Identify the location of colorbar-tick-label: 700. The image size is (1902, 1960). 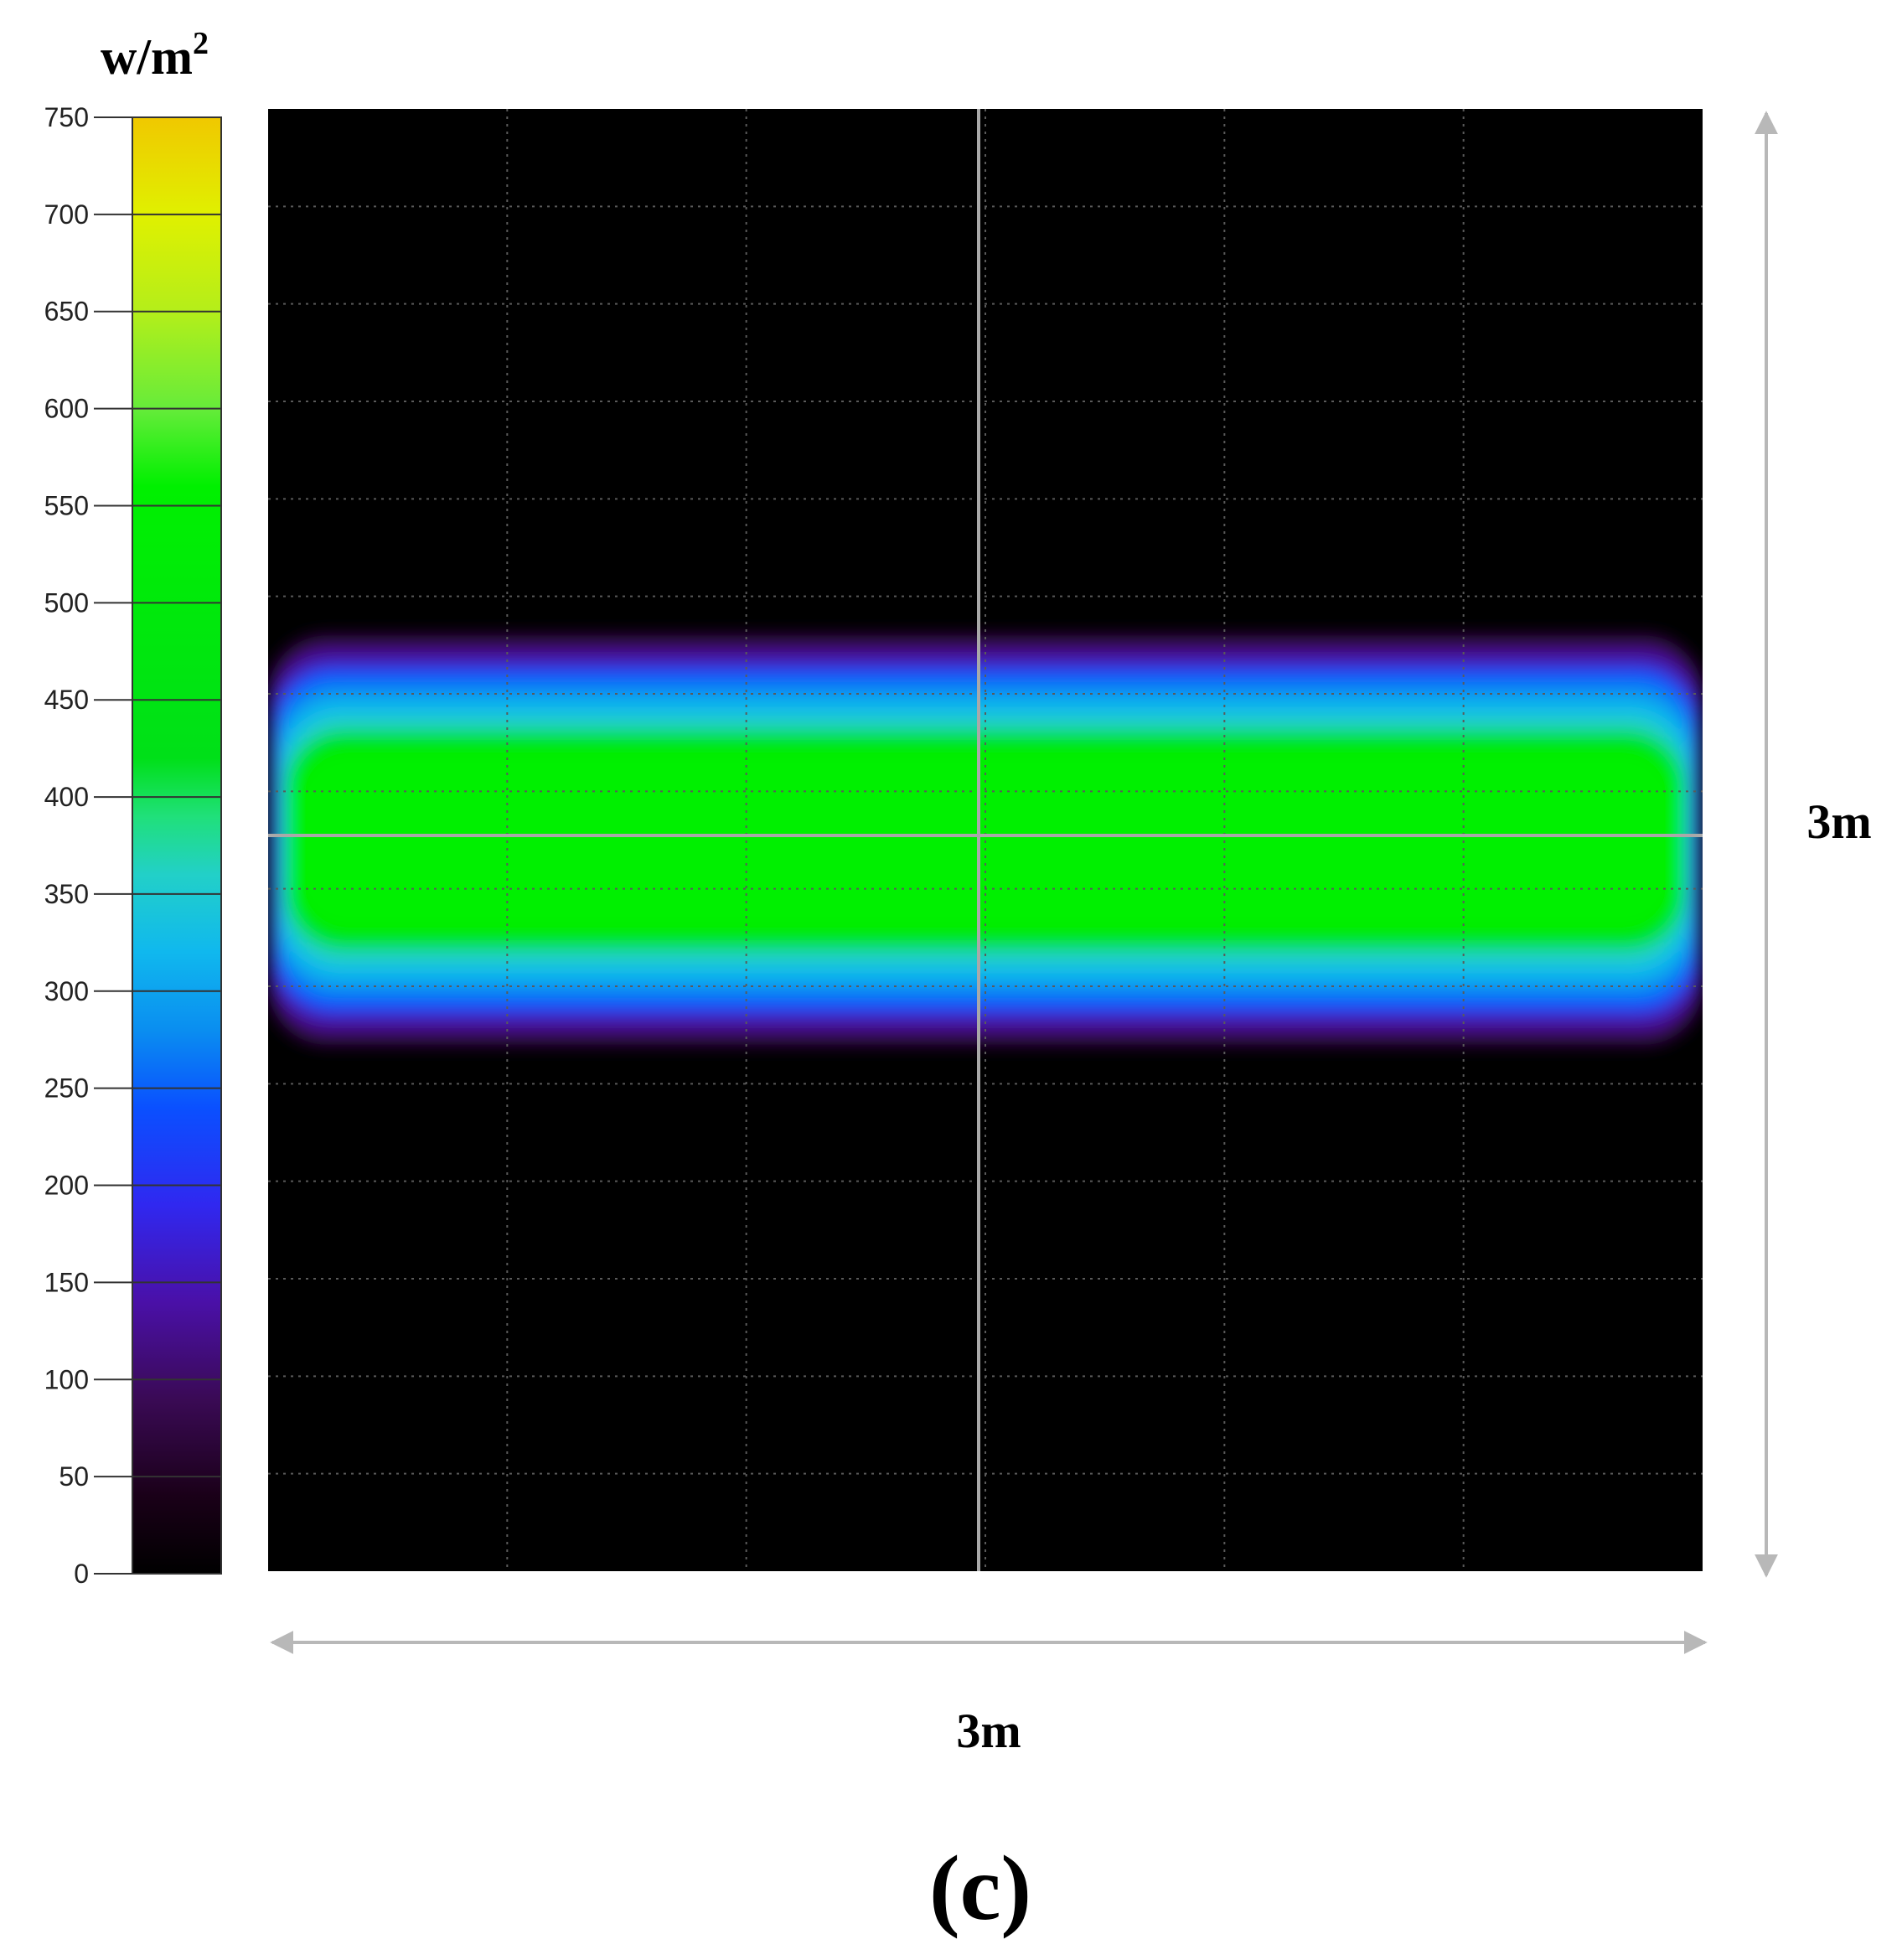
(66, 215).